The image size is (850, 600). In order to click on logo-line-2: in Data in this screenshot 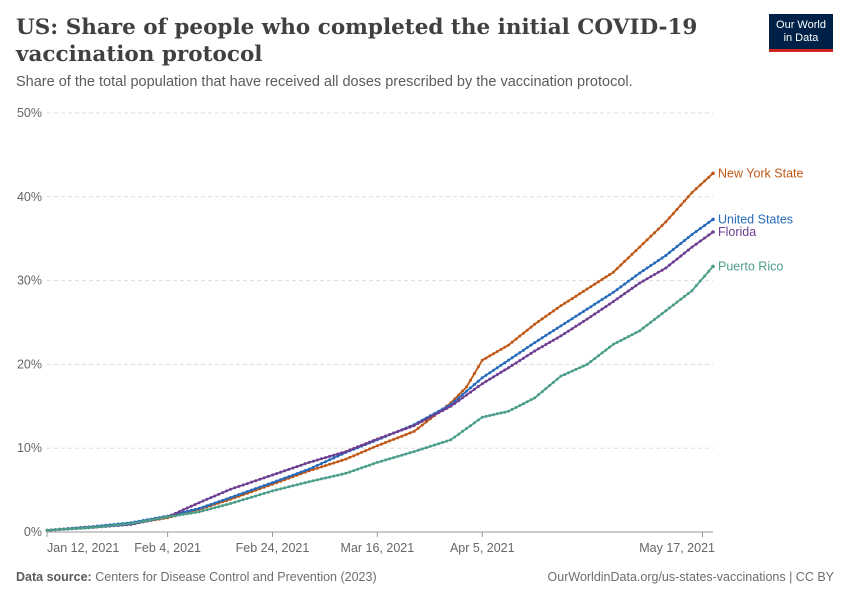, I will do `click(801, 37)`.